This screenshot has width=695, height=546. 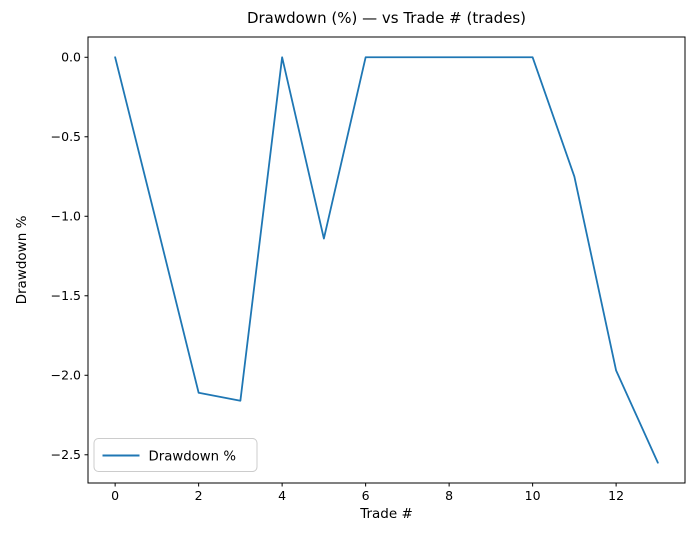 I want to click on y-tick-label: −2.0, so click(x=66, y=375).